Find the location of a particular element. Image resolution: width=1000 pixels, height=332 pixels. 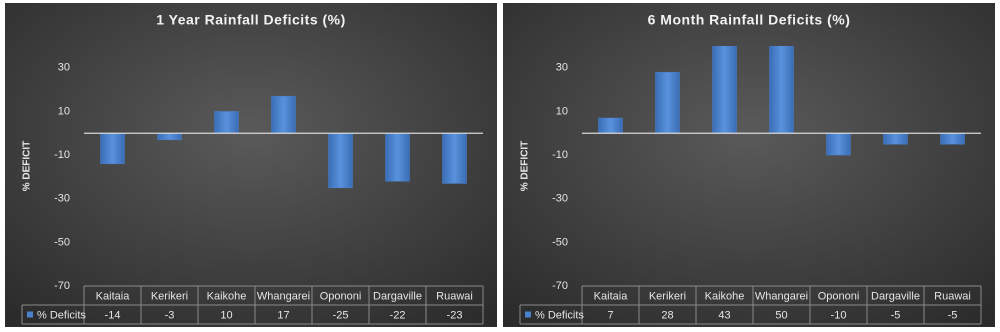

table-value: 43 is located at coordinates (724, 315).